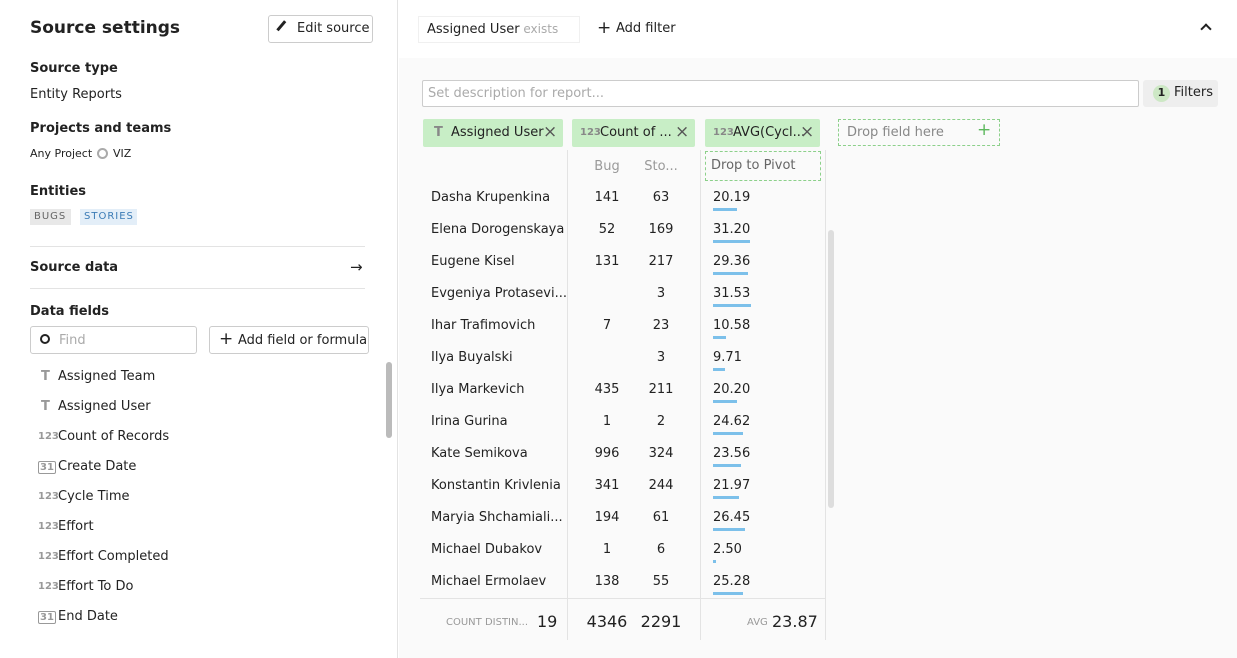  I want to click on label: Source type, so click(74, 68).